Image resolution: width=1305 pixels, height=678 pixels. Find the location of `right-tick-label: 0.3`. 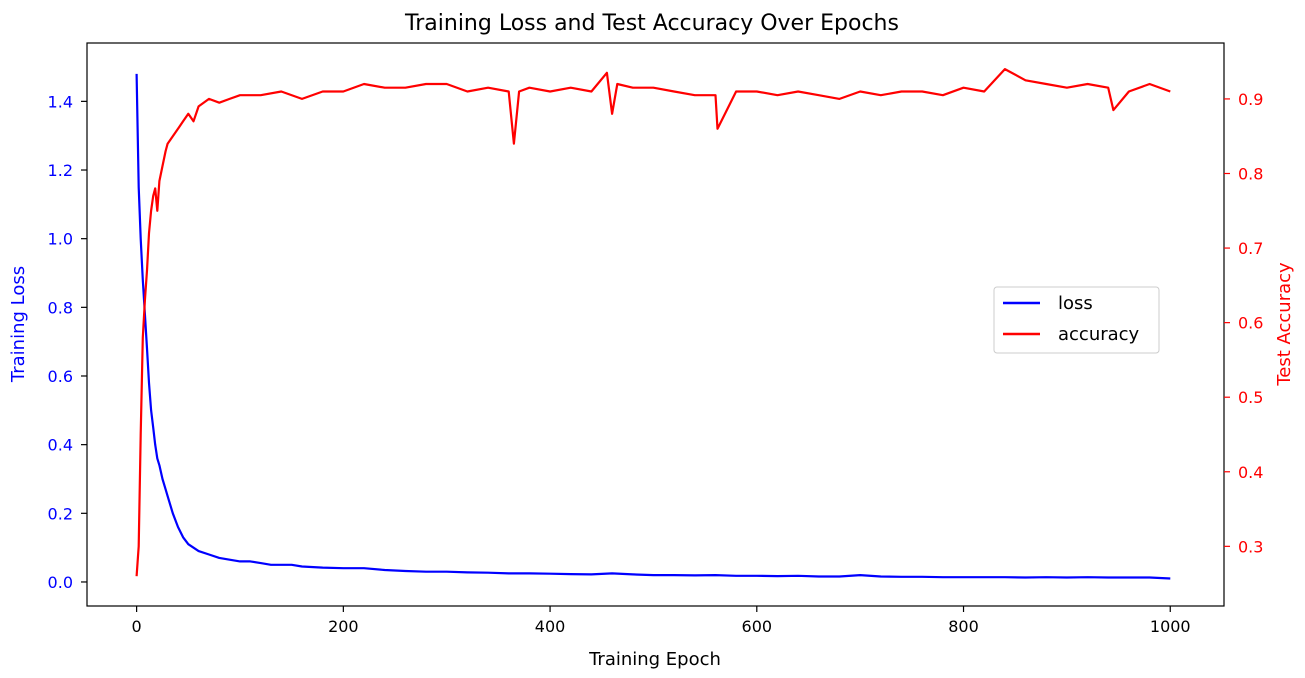

right-tick-label: 0.3 is located at coordinates (1250, 546).